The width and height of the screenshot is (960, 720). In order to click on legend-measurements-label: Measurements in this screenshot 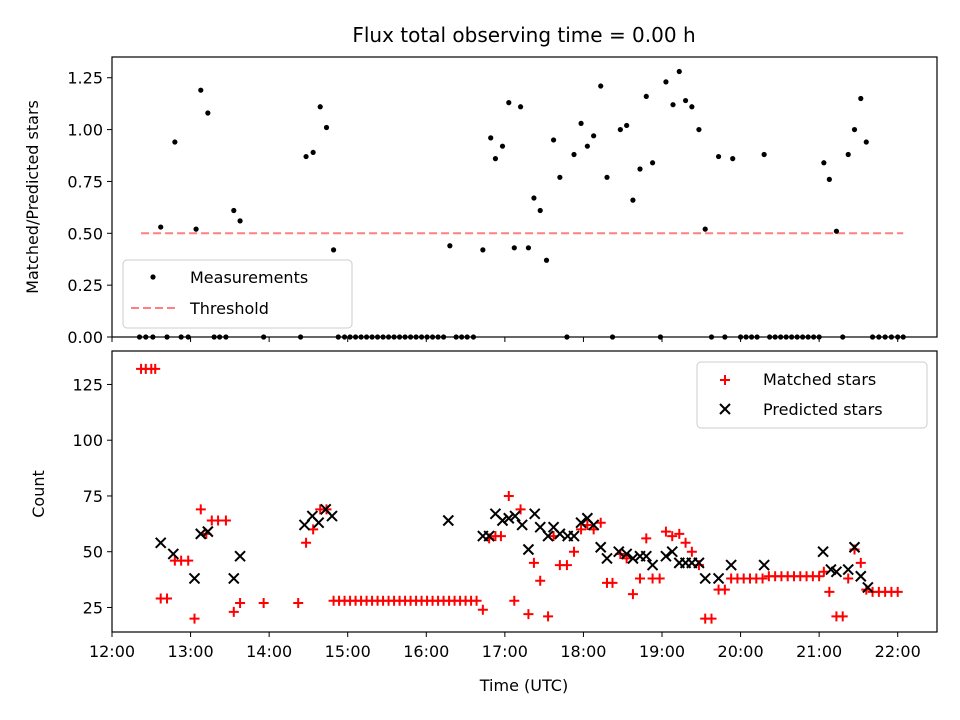, I will do `click(249, 277)`.